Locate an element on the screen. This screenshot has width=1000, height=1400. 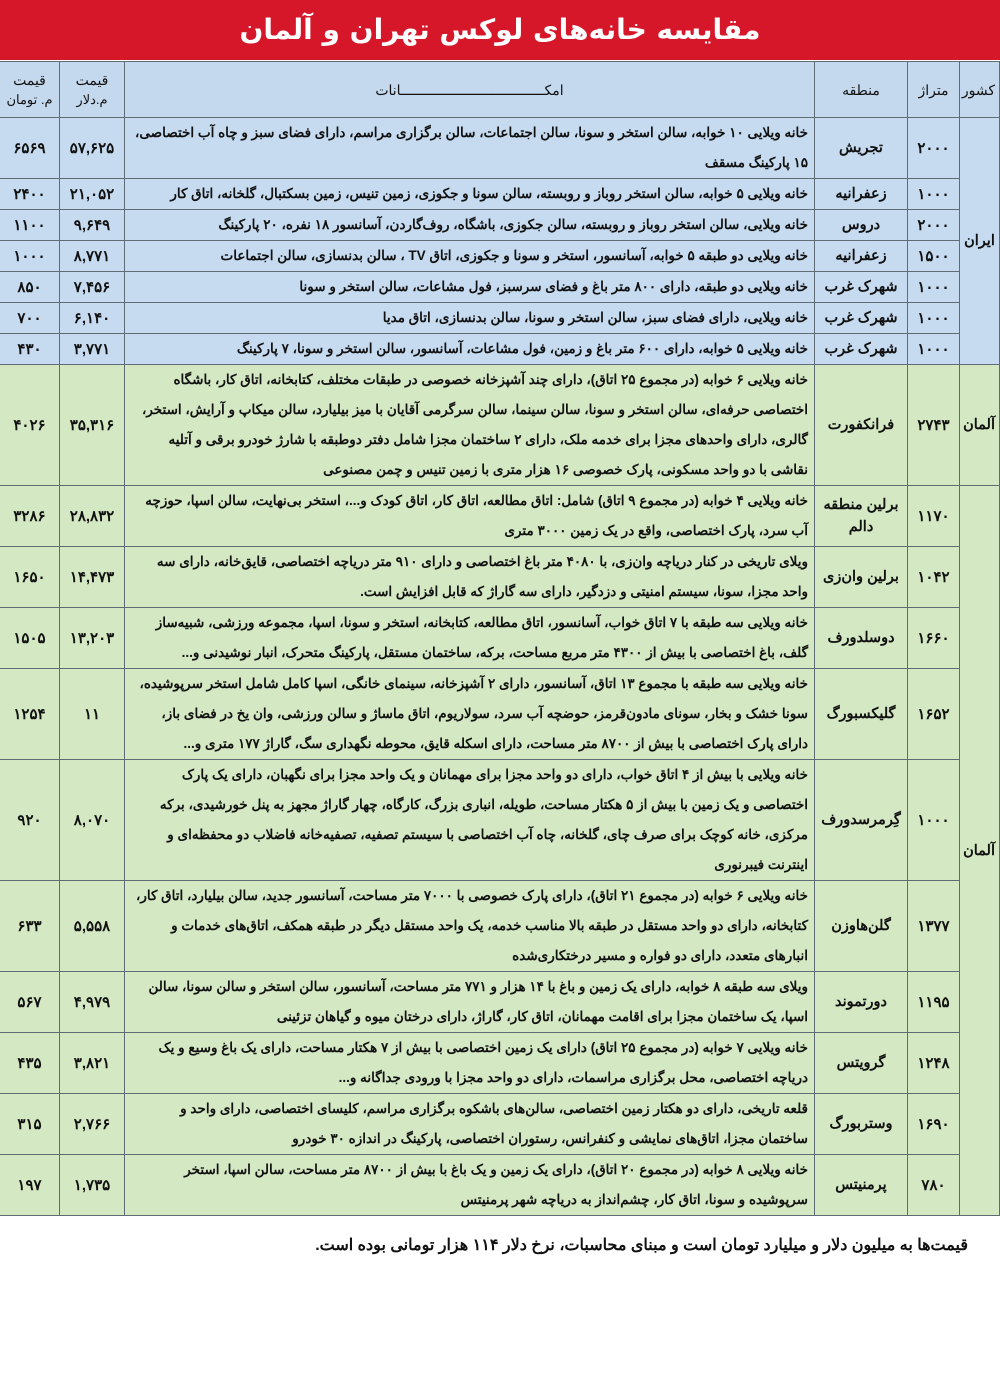
area-cell: ۱۳۷۷ is located at coordinates (933, 926).